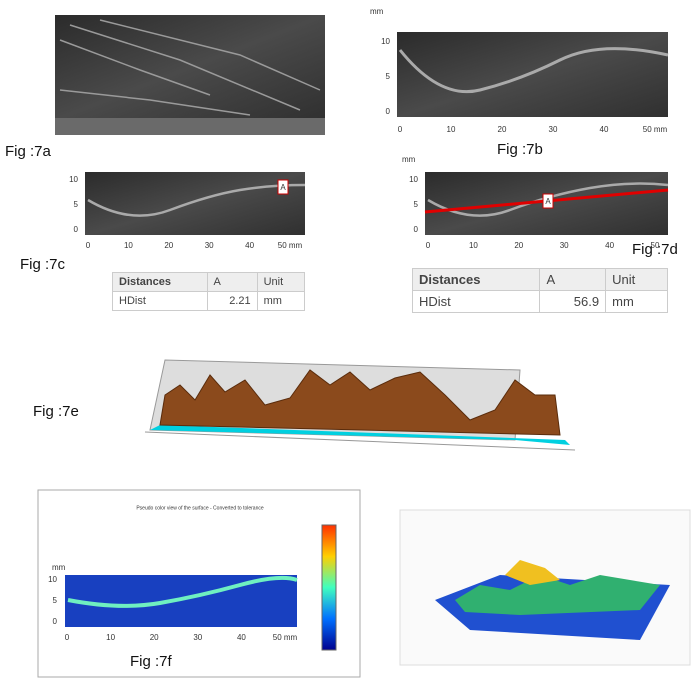 This screenshot has height=682, width=692. I want to click on axis-line, so click(360, 441).